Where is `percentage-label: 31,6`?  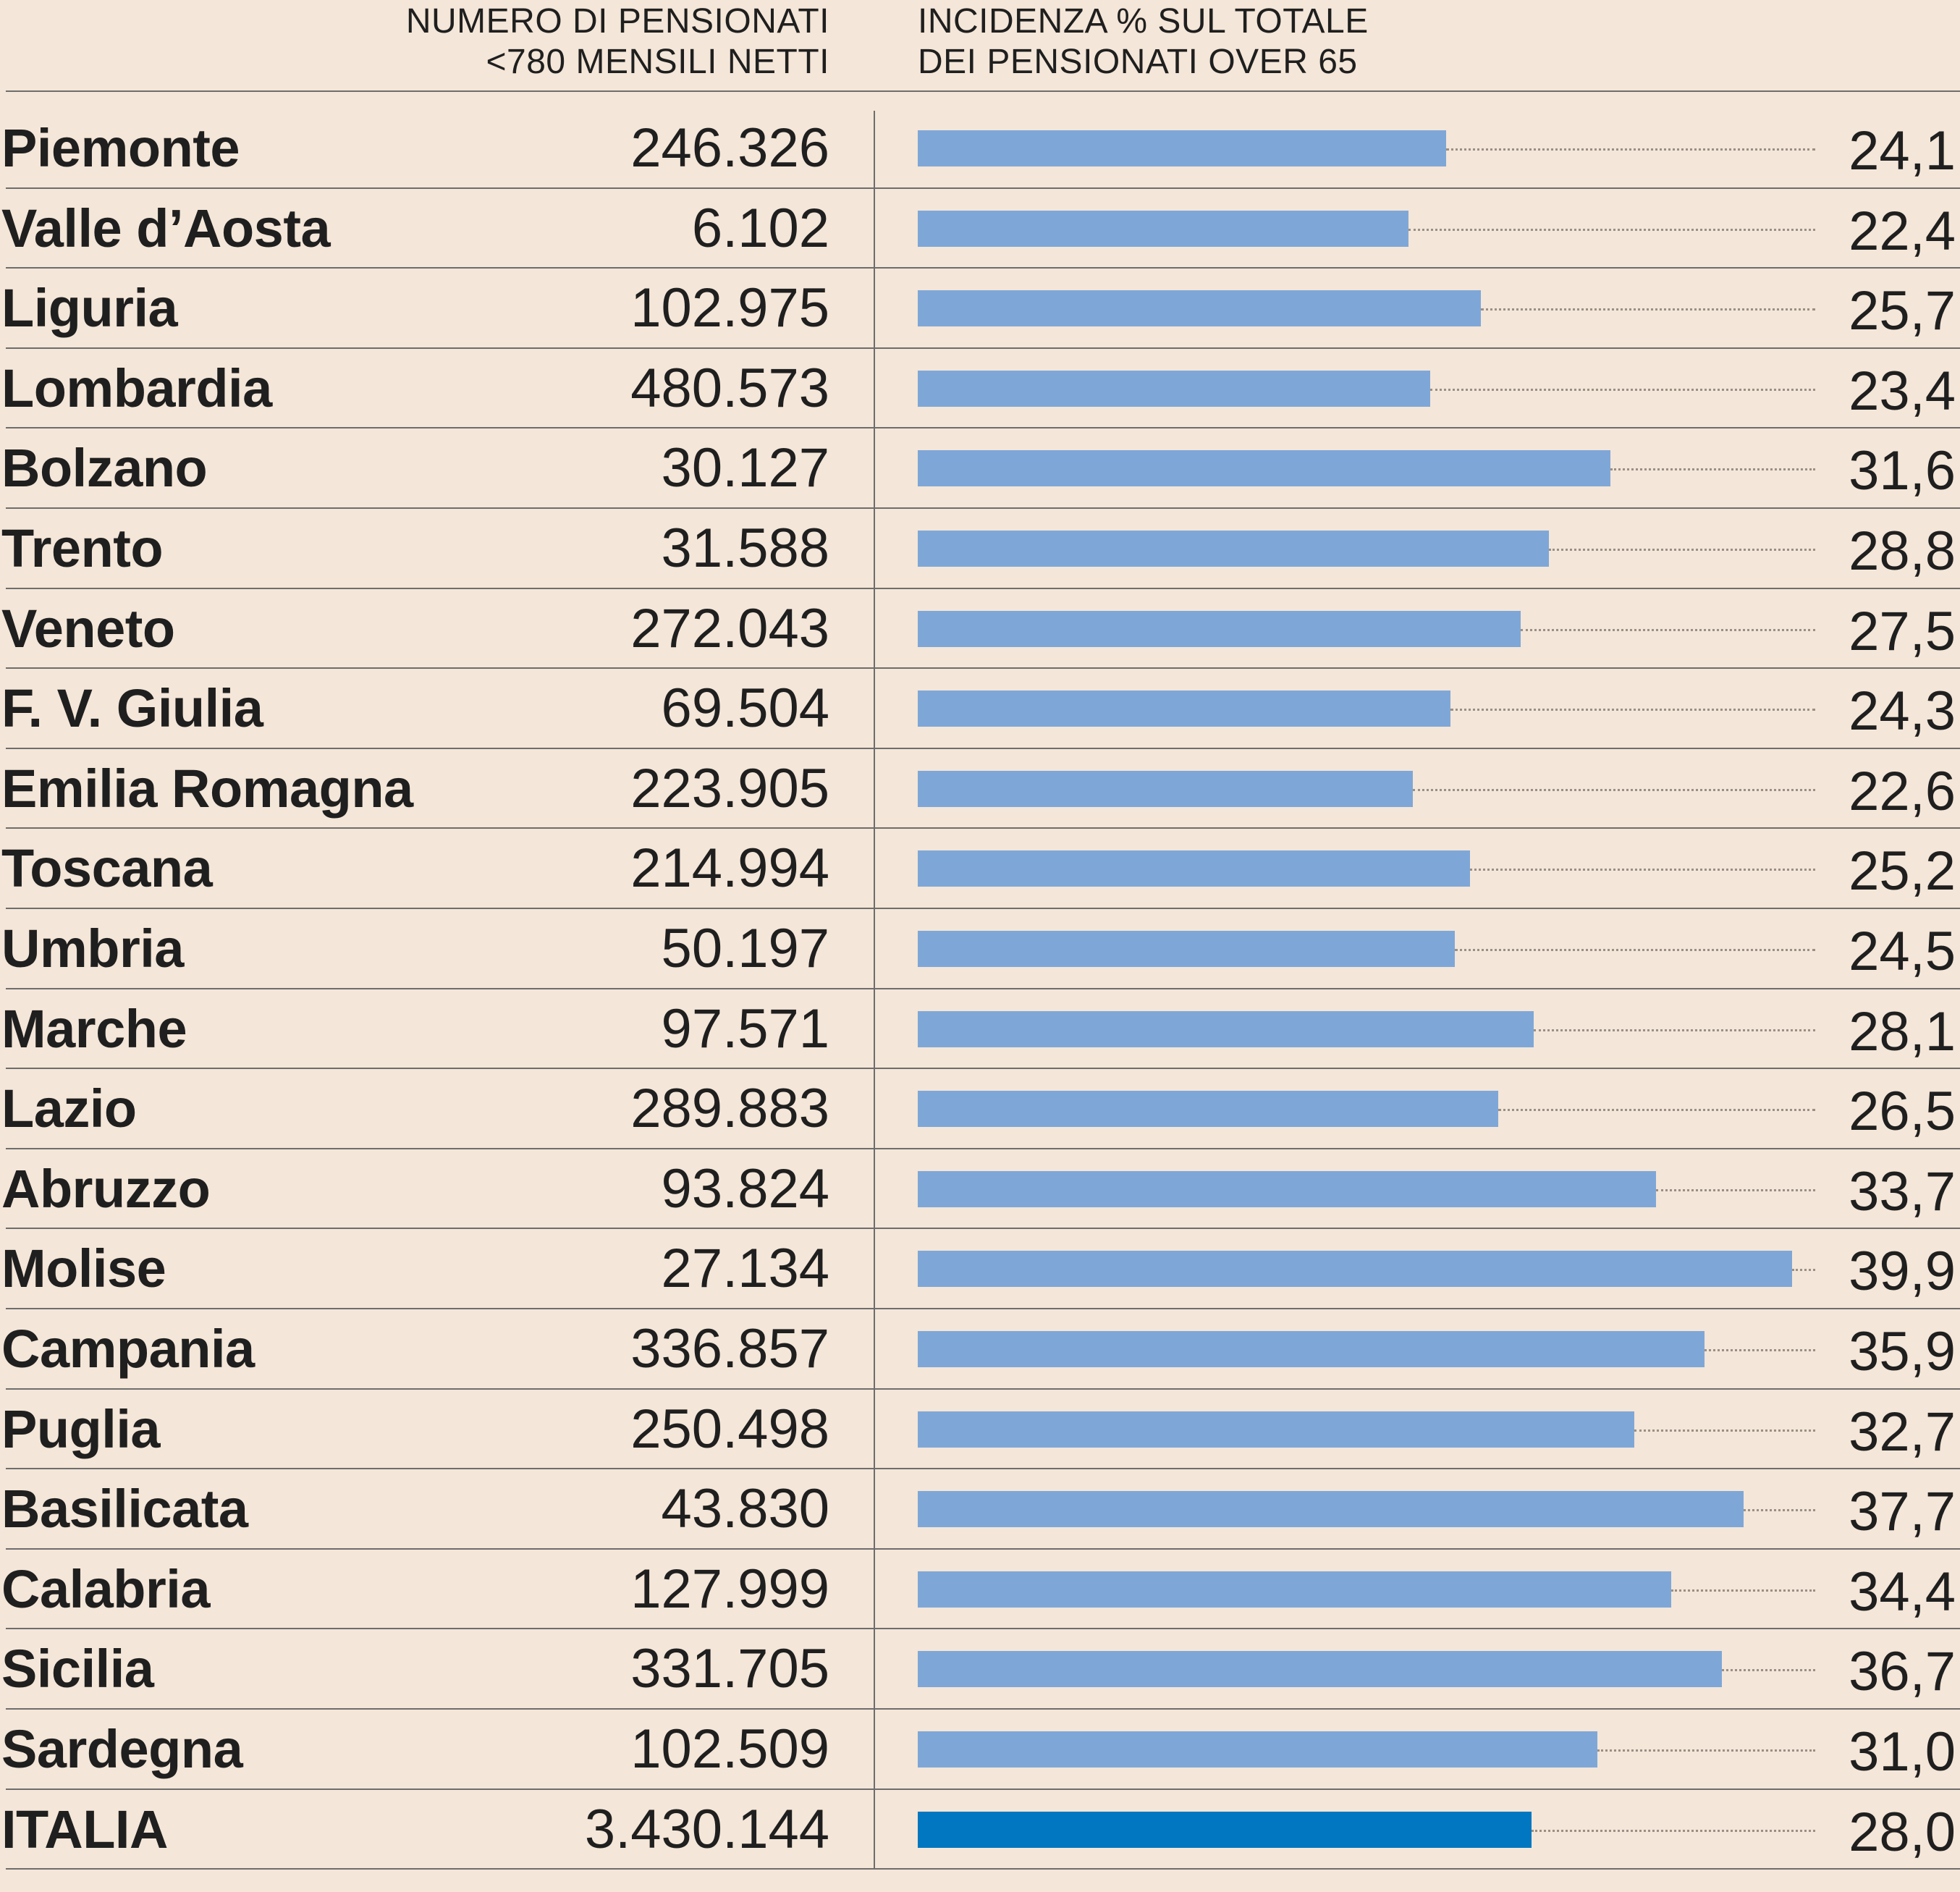 percentage-label: 31,6 is located at coordinates (1902, 471).